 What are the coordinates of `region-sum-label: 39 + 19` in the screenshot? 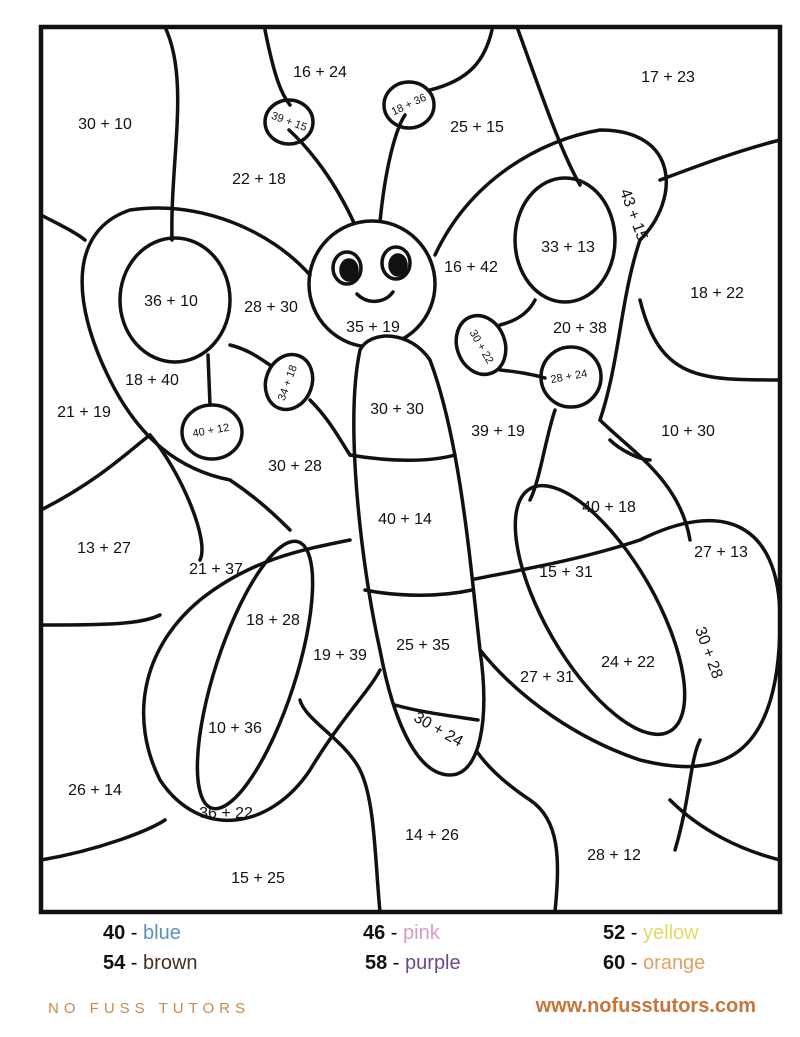 It's located at (498, 431).